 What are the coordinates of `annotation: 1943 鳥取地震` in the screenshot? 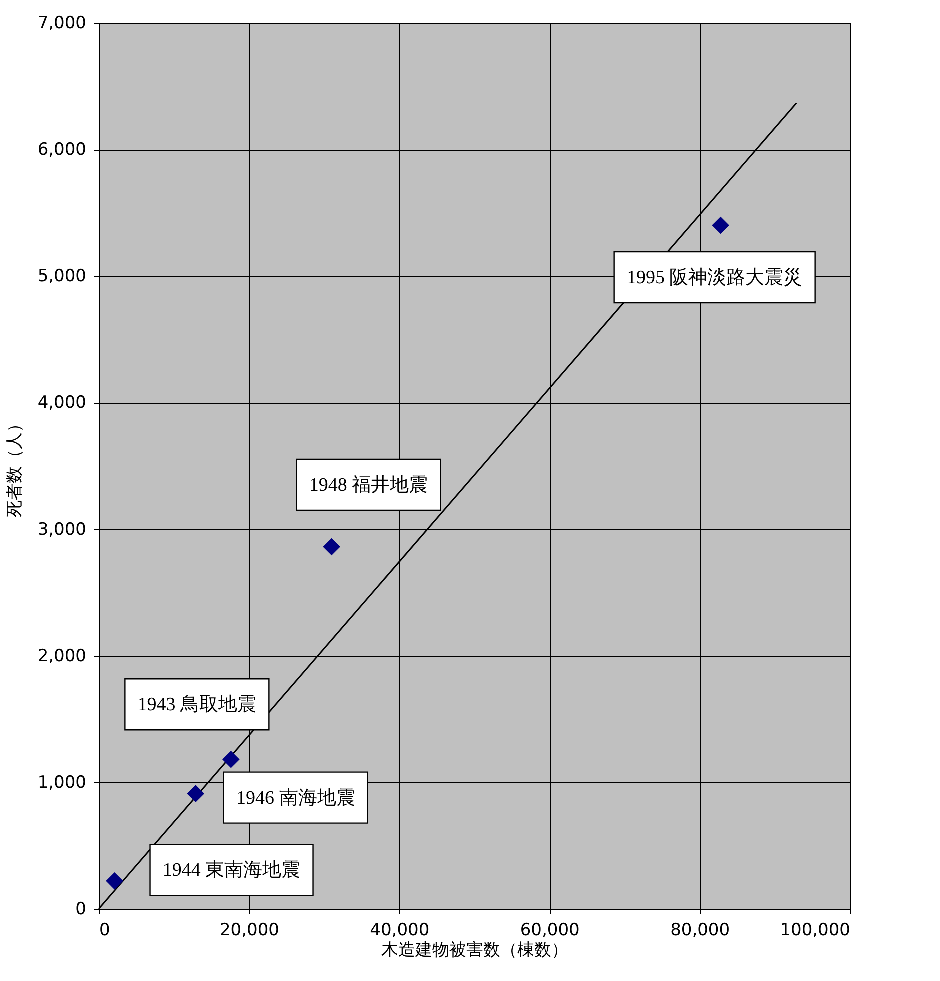 It's located at (197, 705).